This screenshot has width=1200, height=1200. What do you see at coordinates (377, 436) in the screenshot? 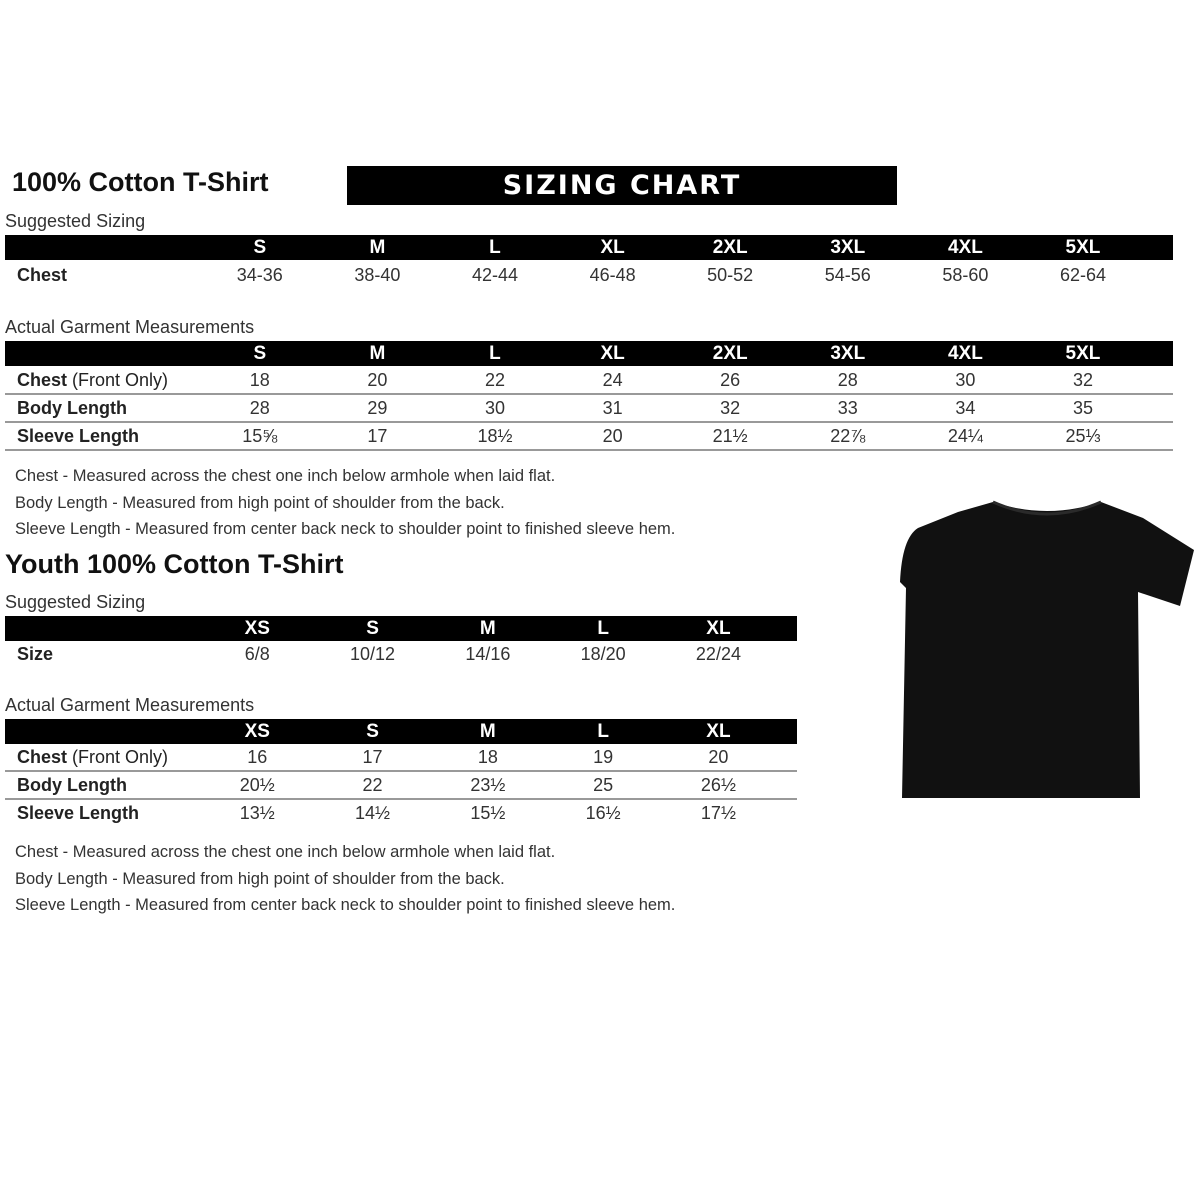
I see `table-cell: 17` at bounding box center [377, 436].